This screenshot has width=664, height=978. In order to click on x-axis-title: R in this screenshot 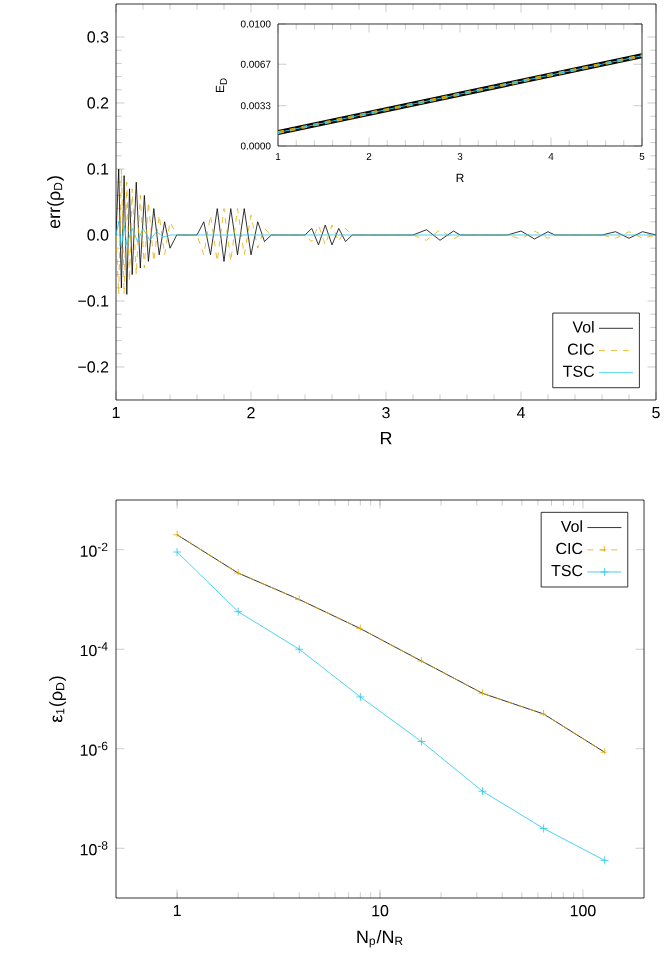, I will do `click(386, 438)`.